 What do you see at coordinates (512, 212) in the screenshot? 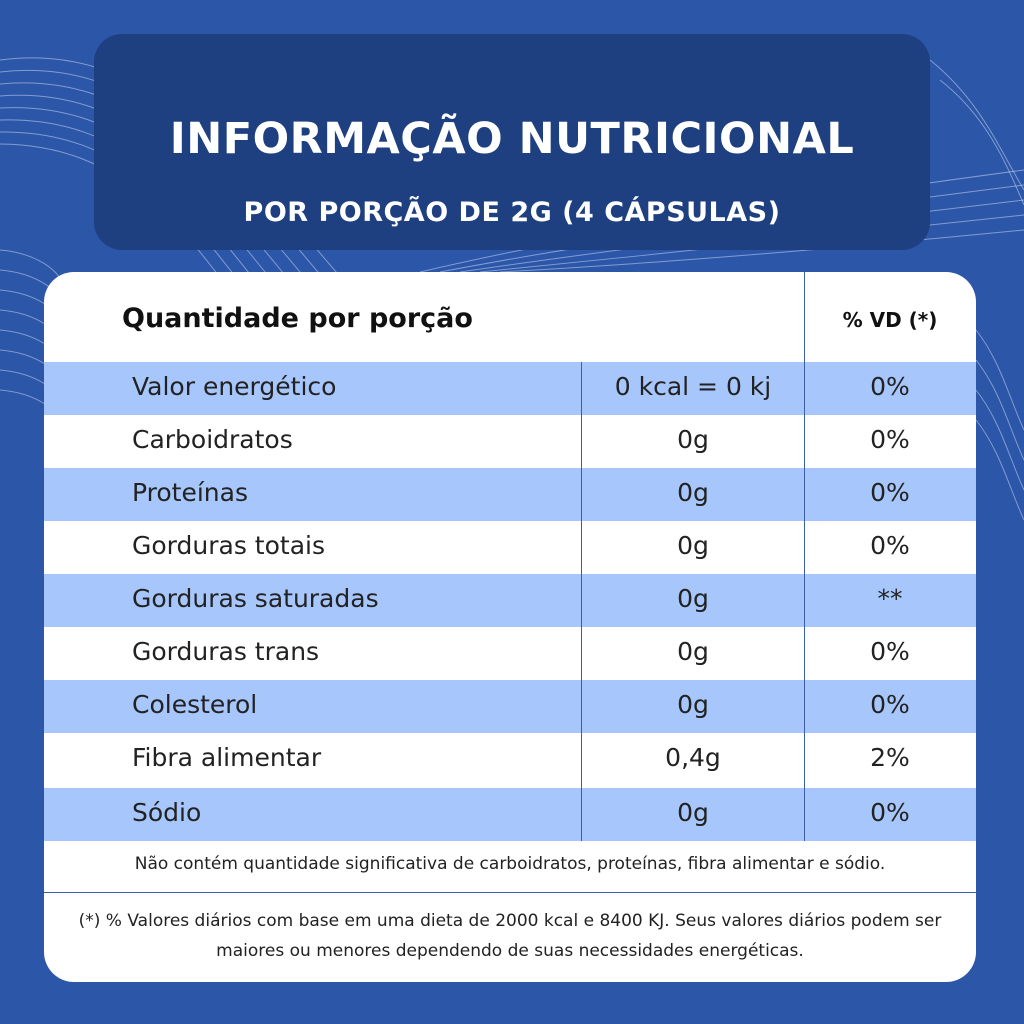
I see `serving-subtitle: POR PORÇÃO DE 2G (4 CÁPSULAS)` at bounding box center [512, 212].